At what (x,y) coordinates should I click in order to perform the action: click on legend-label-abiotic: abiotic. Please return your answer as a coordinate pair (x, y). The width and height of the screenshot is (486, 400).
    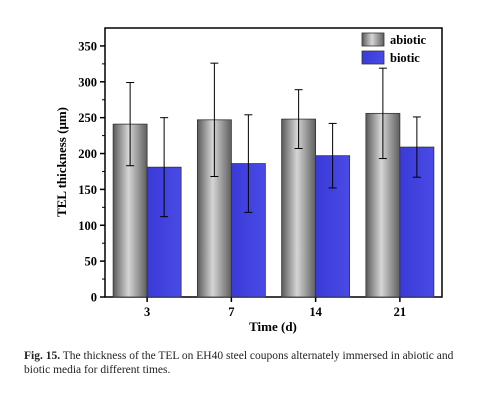
    Looking at the image, I should click on (408, 40).